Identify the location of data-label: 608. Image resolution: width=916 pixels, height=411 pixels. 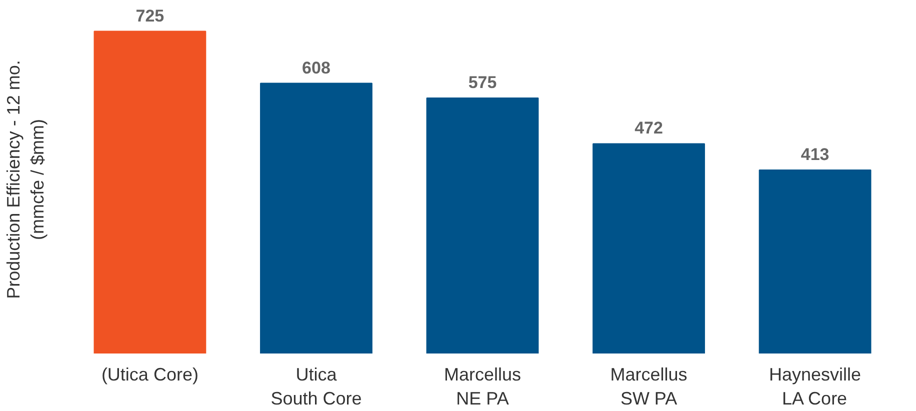
(316, 68).